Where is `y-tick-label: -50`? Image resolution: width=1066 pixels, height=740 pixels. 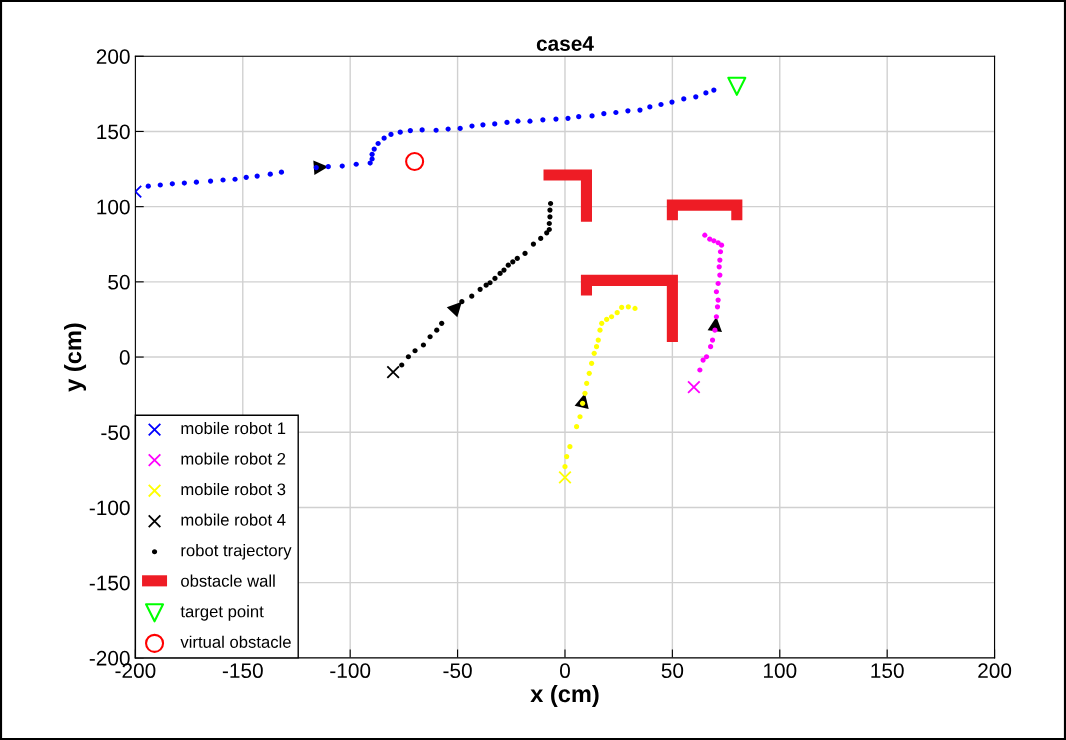
y-tick-label: -50 is located at coordinates (115, 433).